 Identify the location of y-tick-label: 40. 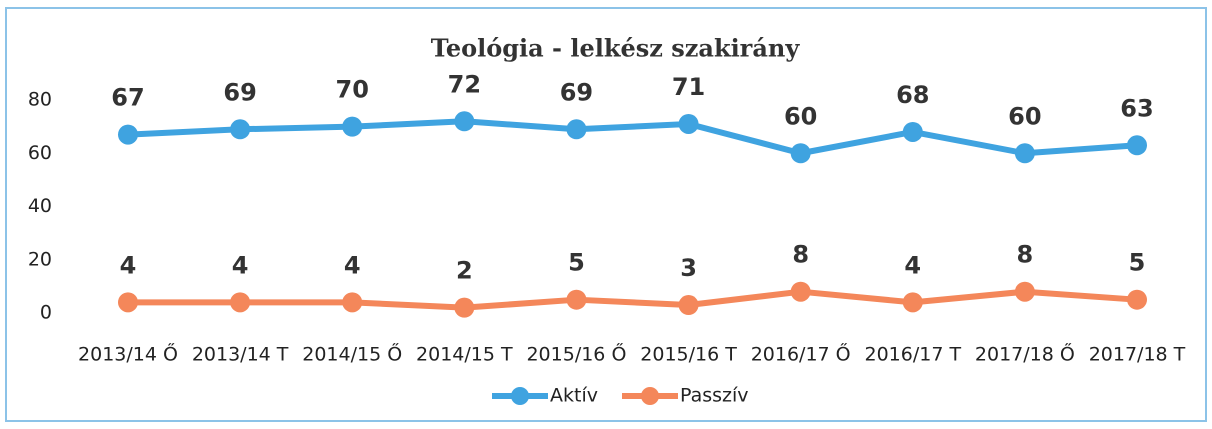
(40, 206).